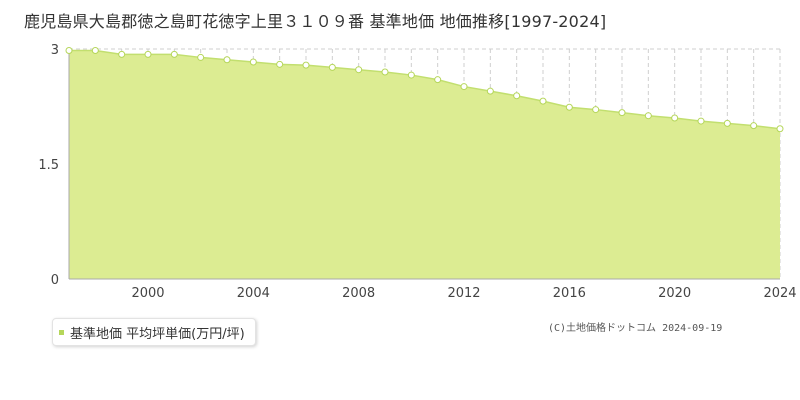 This screenshot has height=400, width=800. I want to click on x-tick-label: 2008, so click(358, 293).